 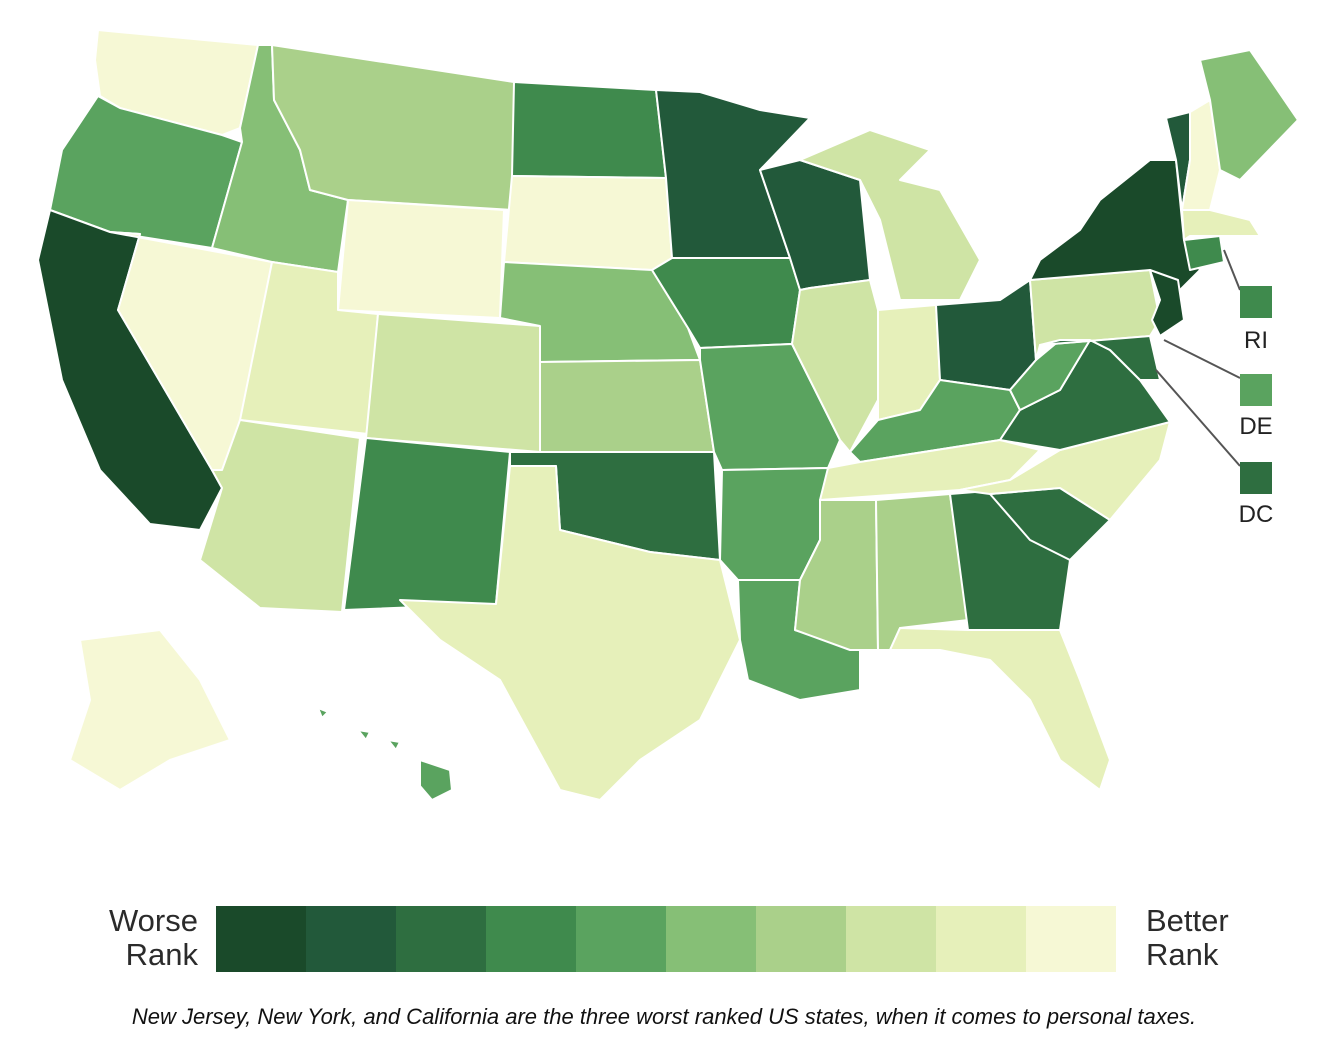 I want to click on state-co, so click(x=453, y=383).